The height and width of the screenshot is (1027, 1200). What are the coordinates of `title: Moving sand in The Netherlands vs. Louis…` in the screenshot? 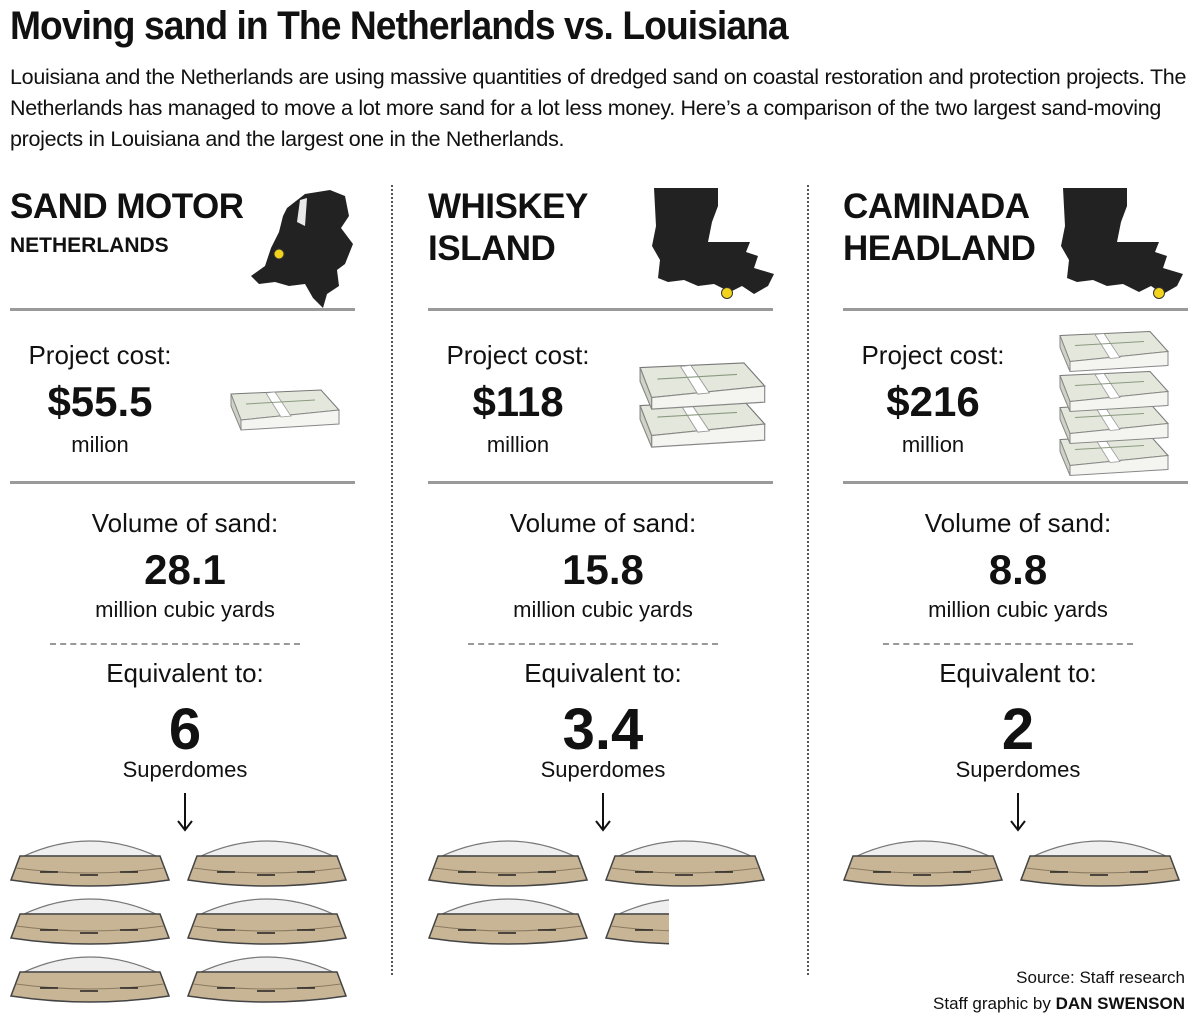 It's located at (399, 26).